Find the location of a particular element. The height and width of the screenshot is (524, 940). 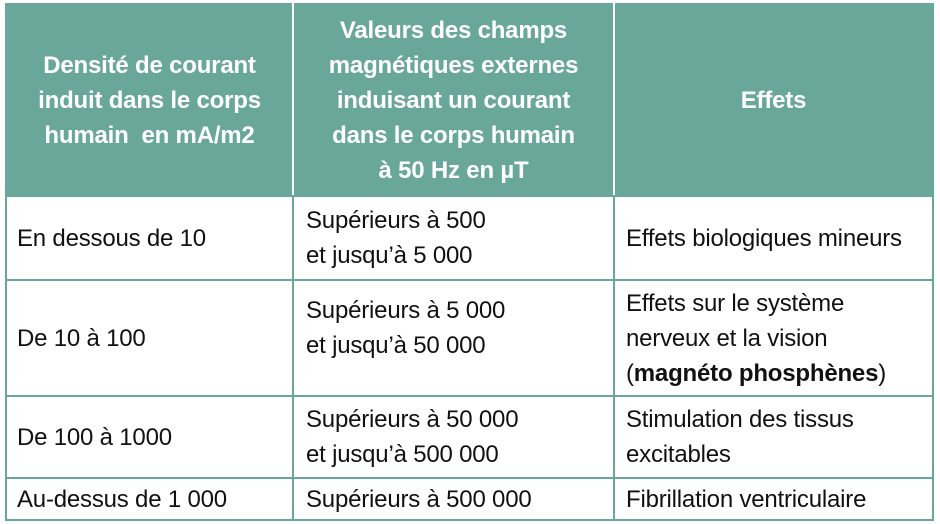

cell-field: Supérieurs à 500 000 is located at coordinates (453, 499).